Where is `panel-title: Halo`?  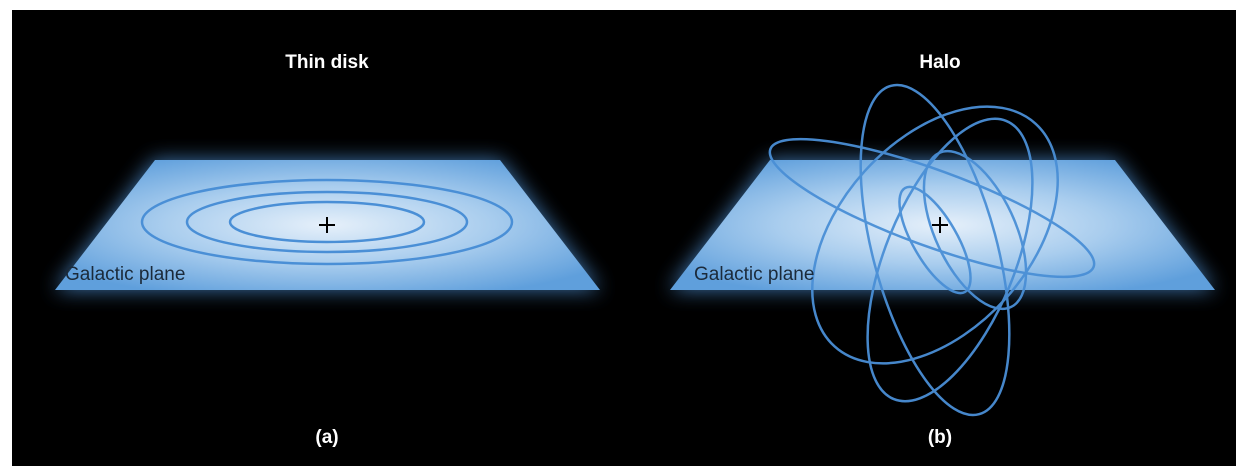 panel-title: Halo is located at coordinates (939, 62).